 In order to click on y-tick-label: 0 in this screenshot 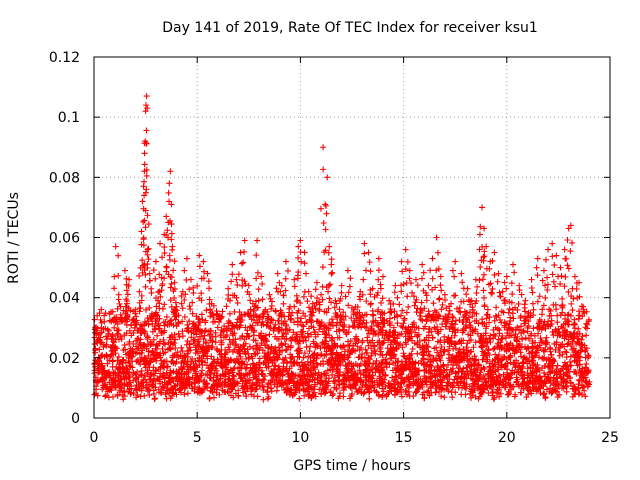, I will do `click(75, 419)`.